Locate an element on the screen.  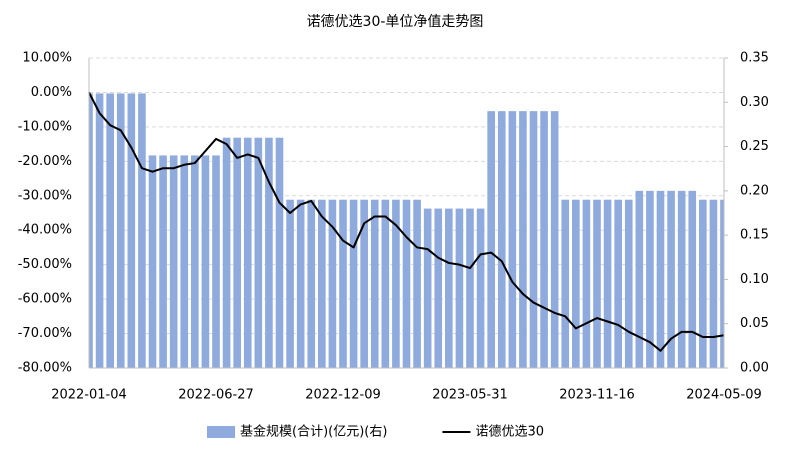
y2-tick-label: 0.35 is located at coordinates (754, 58).